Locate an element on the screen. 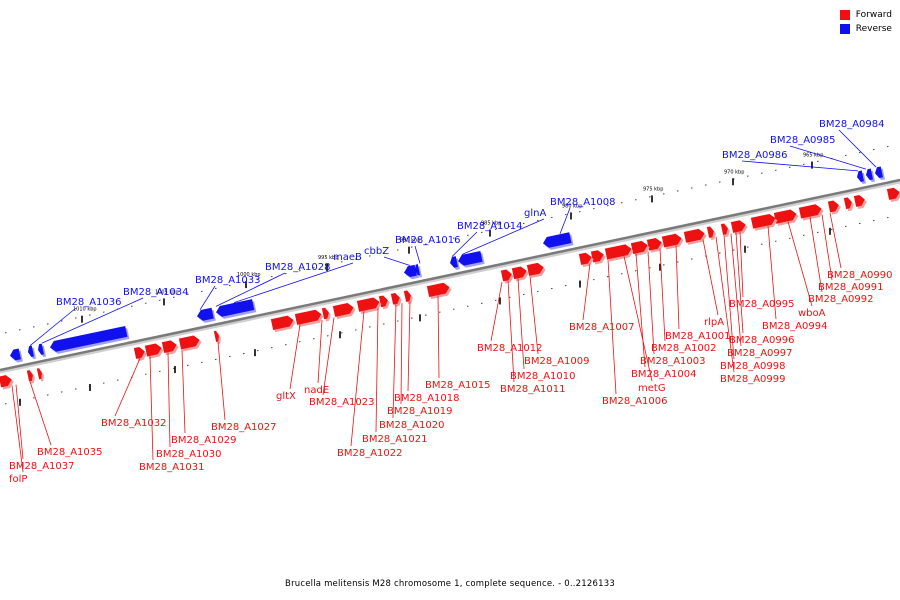 The height and width of the screenshot is (600, 900). gene-label: BM28_A1022 is located at coordinates (370, 453).